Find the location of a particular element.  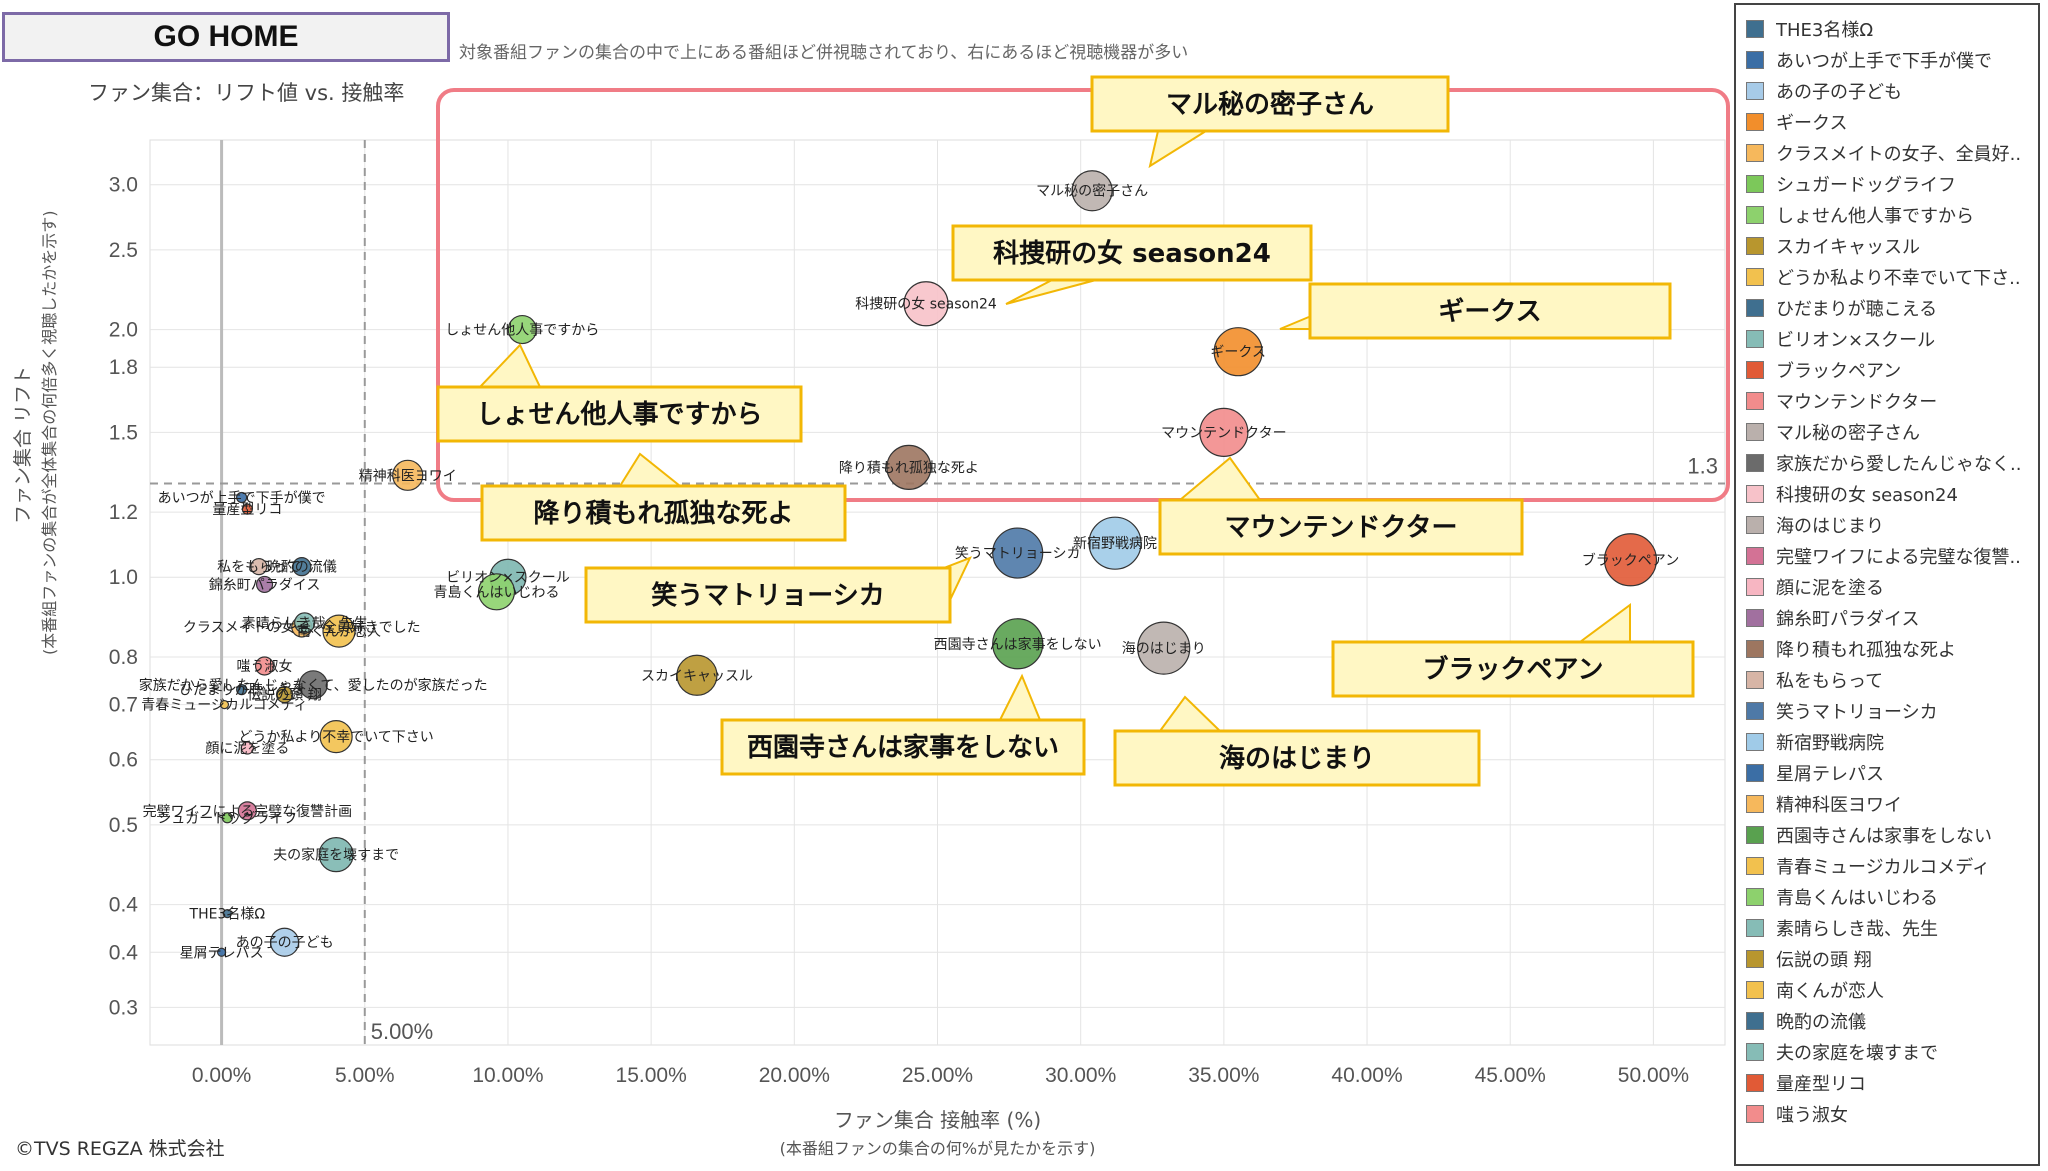

point-label: スカイキャッスル is located at coordinates (697, 676).